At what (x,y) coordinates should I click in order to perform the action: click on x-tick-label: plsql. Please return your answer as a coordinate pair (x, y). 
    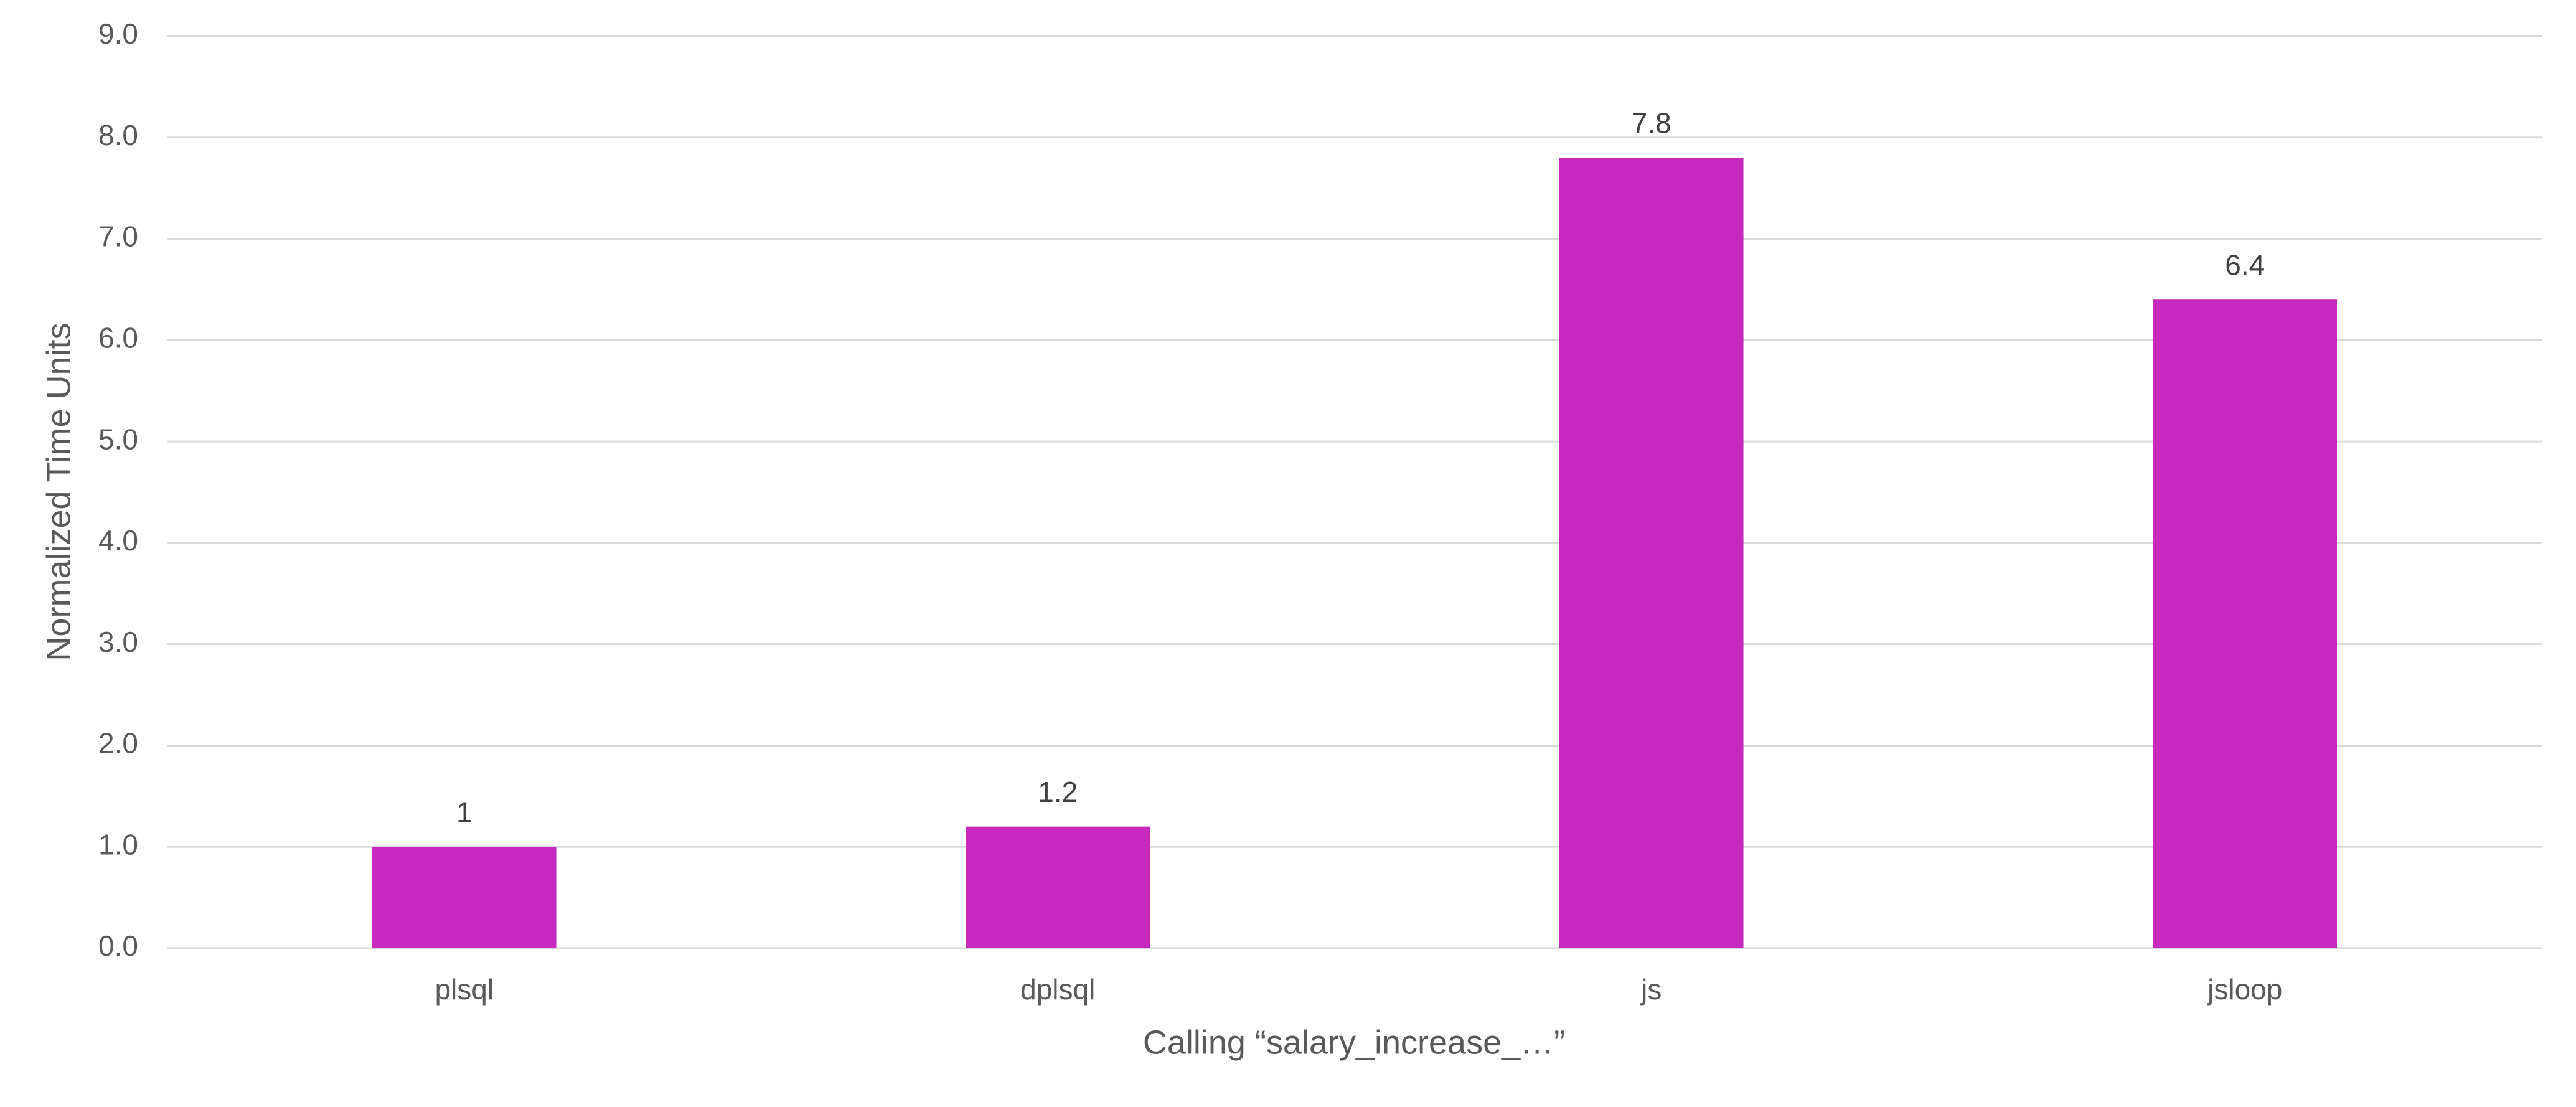
    Looking at the image, I should click on (464, 989).